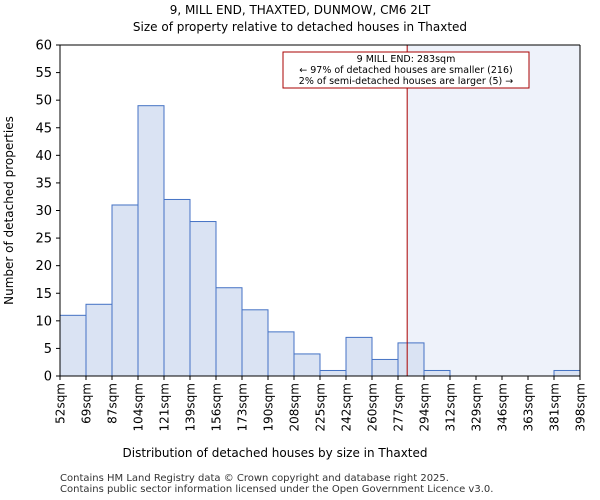 Image resolution: width=600 pixels, height=500 pixels. What do you see at coordinates (43, 211) in the screenshot?
I see `y-tick-label-30: 30` at bounding box center [43, 211].